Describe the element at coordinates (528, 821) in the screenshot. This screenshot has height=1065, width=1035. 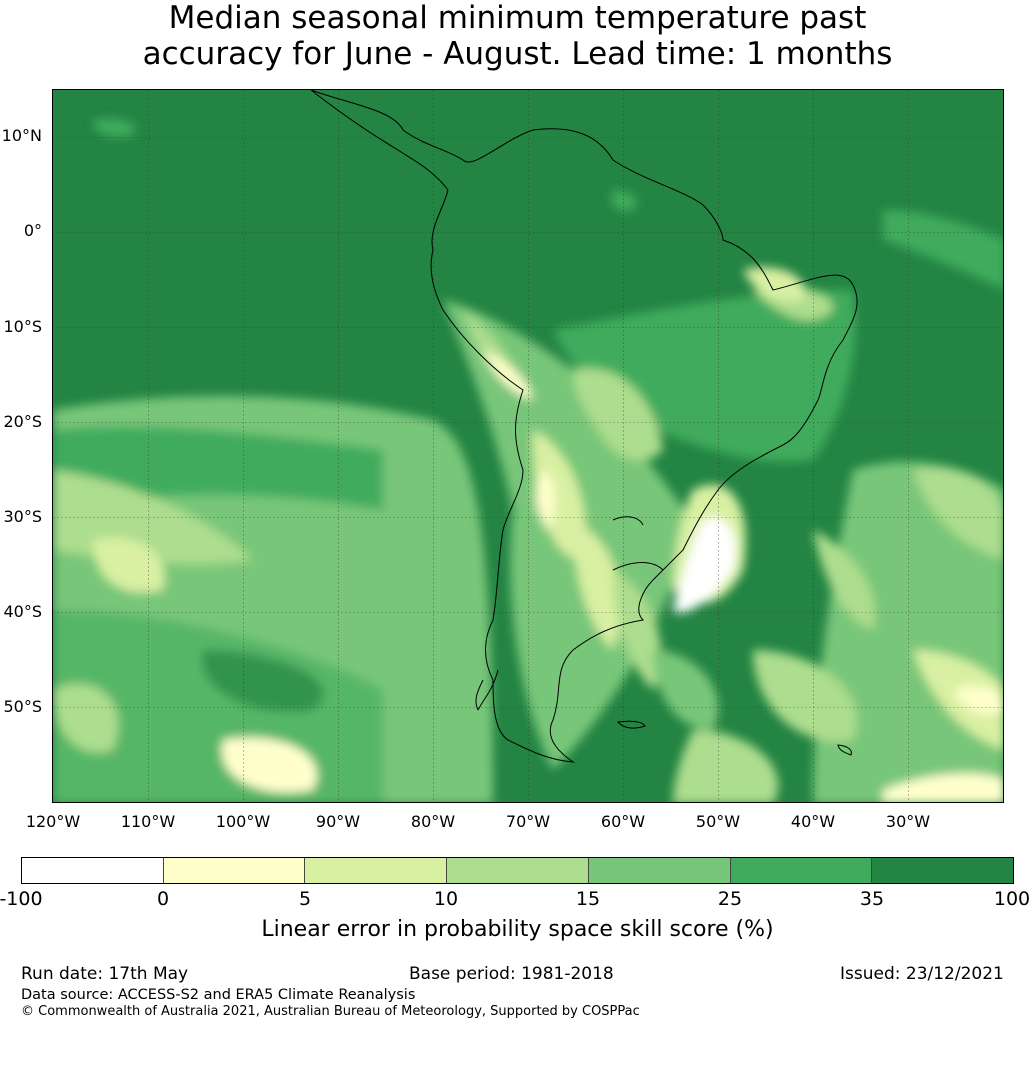
I see `lon-label-70w: 70°W` at that location.